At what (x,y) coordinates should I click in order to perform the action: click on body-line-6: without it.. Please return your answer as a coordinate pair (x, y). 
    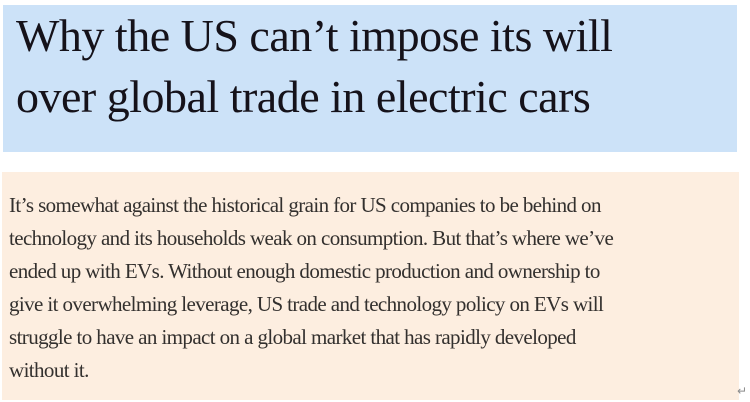
    Looking at the image, I should click on (49, 370).